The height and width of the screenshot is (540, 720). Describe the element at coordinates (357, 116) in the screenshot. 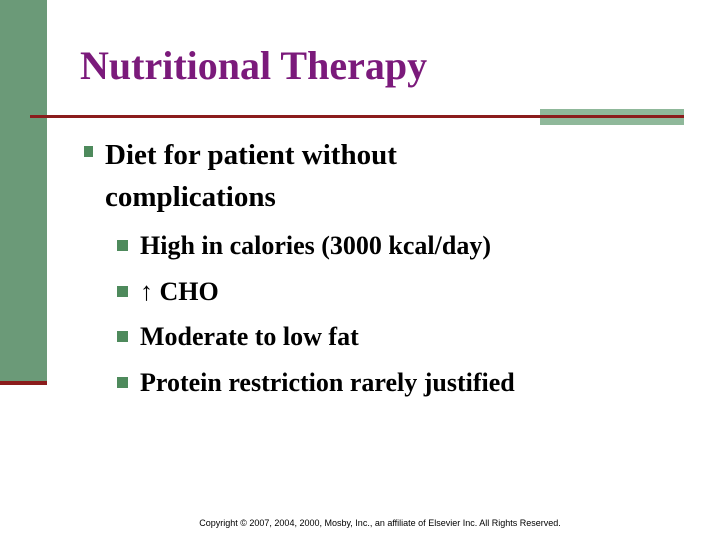

I see `title-rule` at that location.